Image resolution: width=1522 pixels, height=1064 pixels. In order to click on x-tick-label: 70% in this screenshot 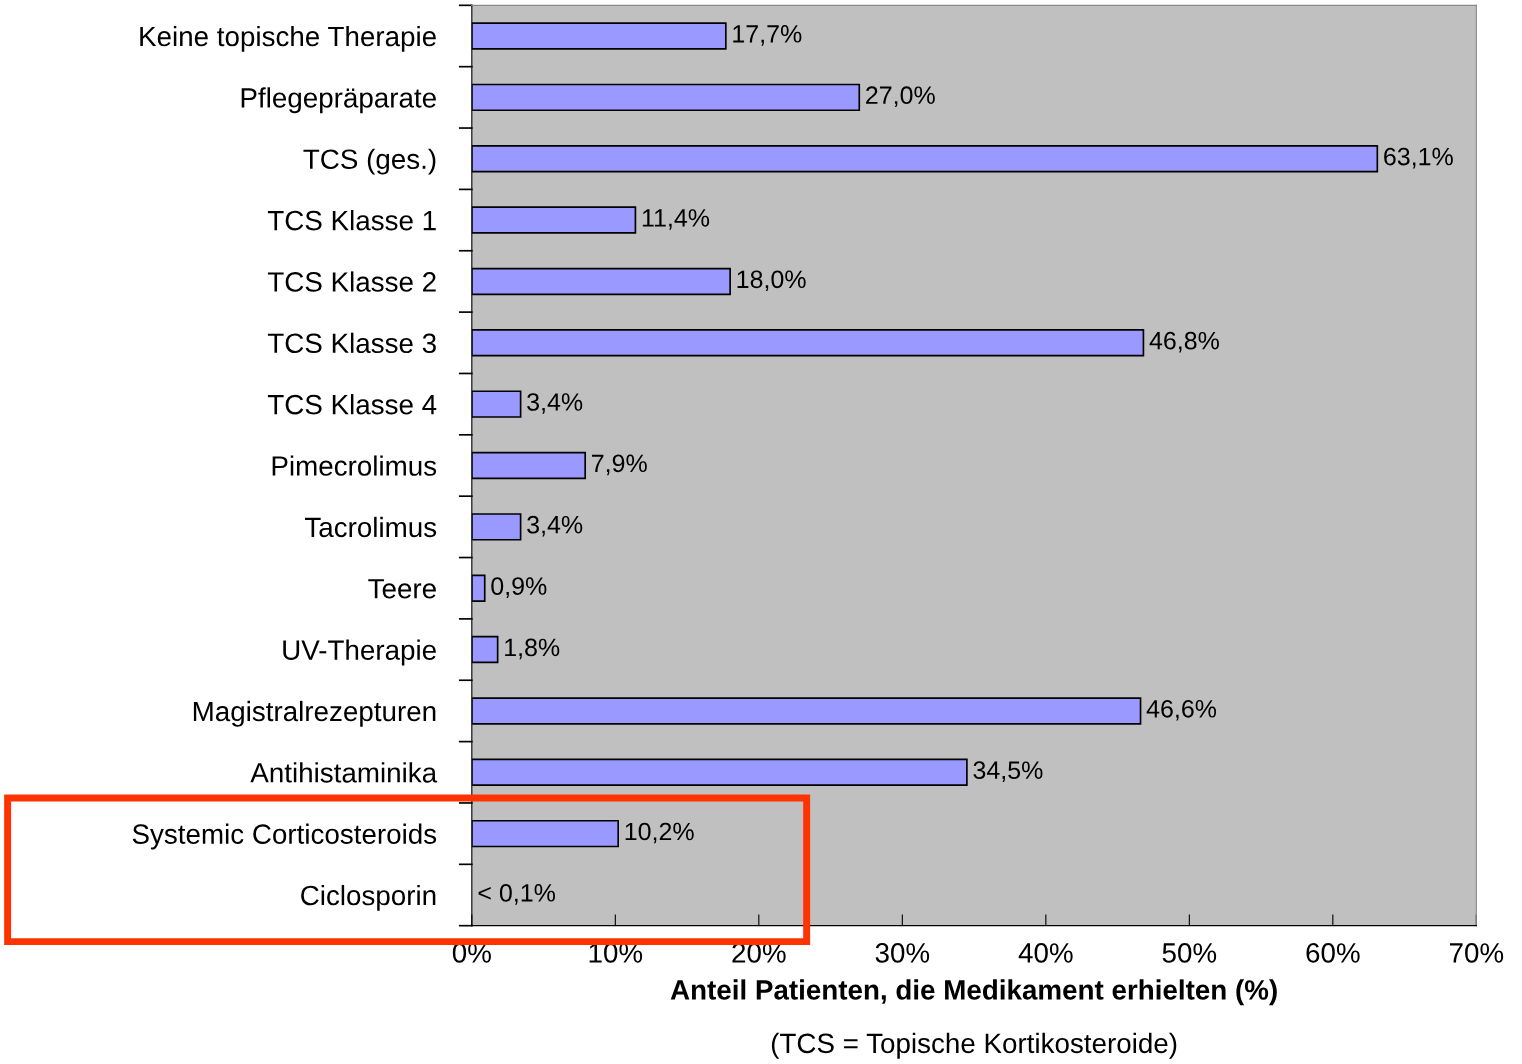, I will do `click(1476, 953)`.